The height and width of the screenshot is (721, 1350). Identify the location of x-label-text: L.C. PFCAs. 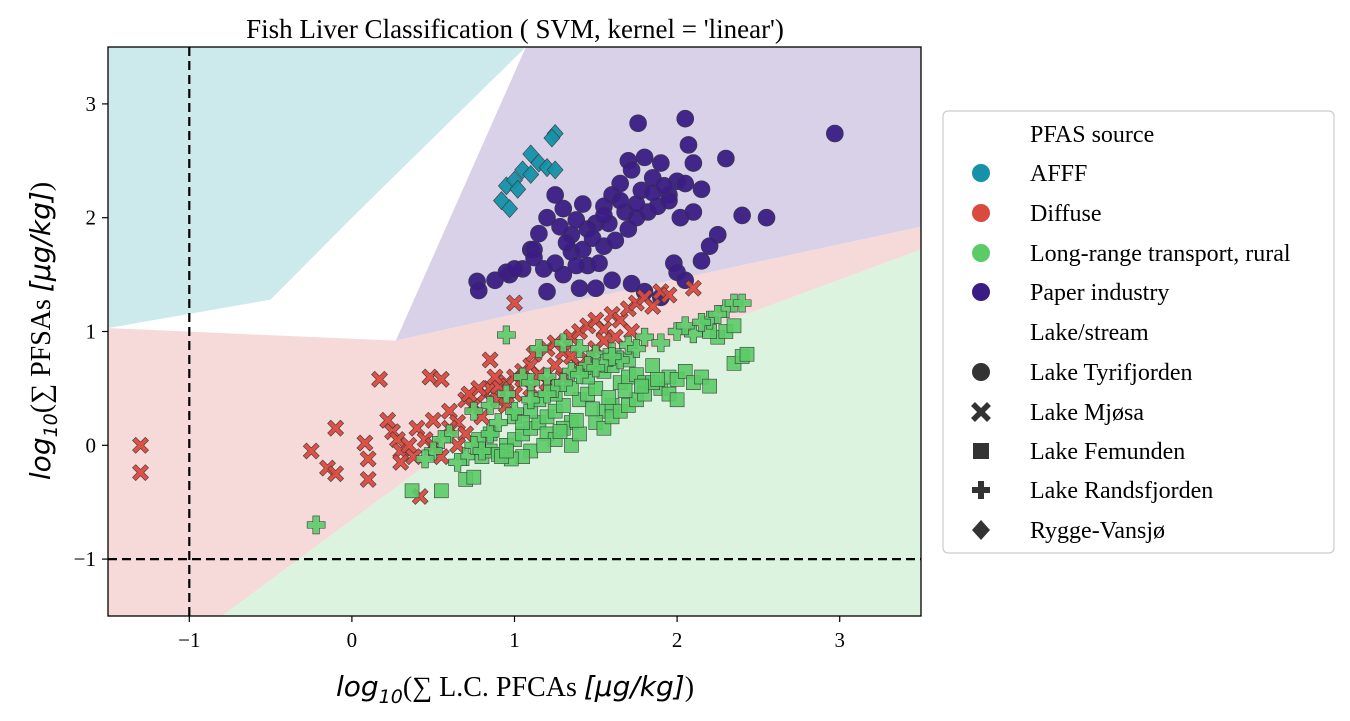
(508, 687).